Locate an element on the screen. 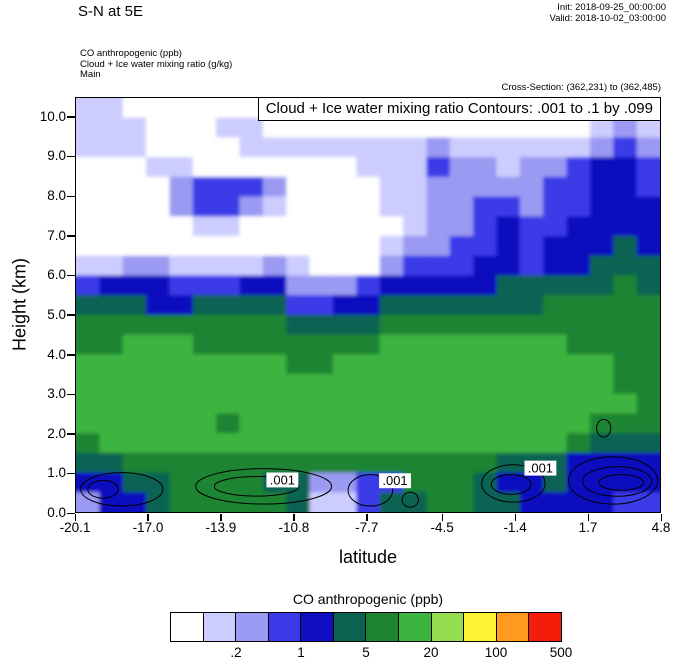  x-tick-label: -1.4 is located at coordinates (515, 527).